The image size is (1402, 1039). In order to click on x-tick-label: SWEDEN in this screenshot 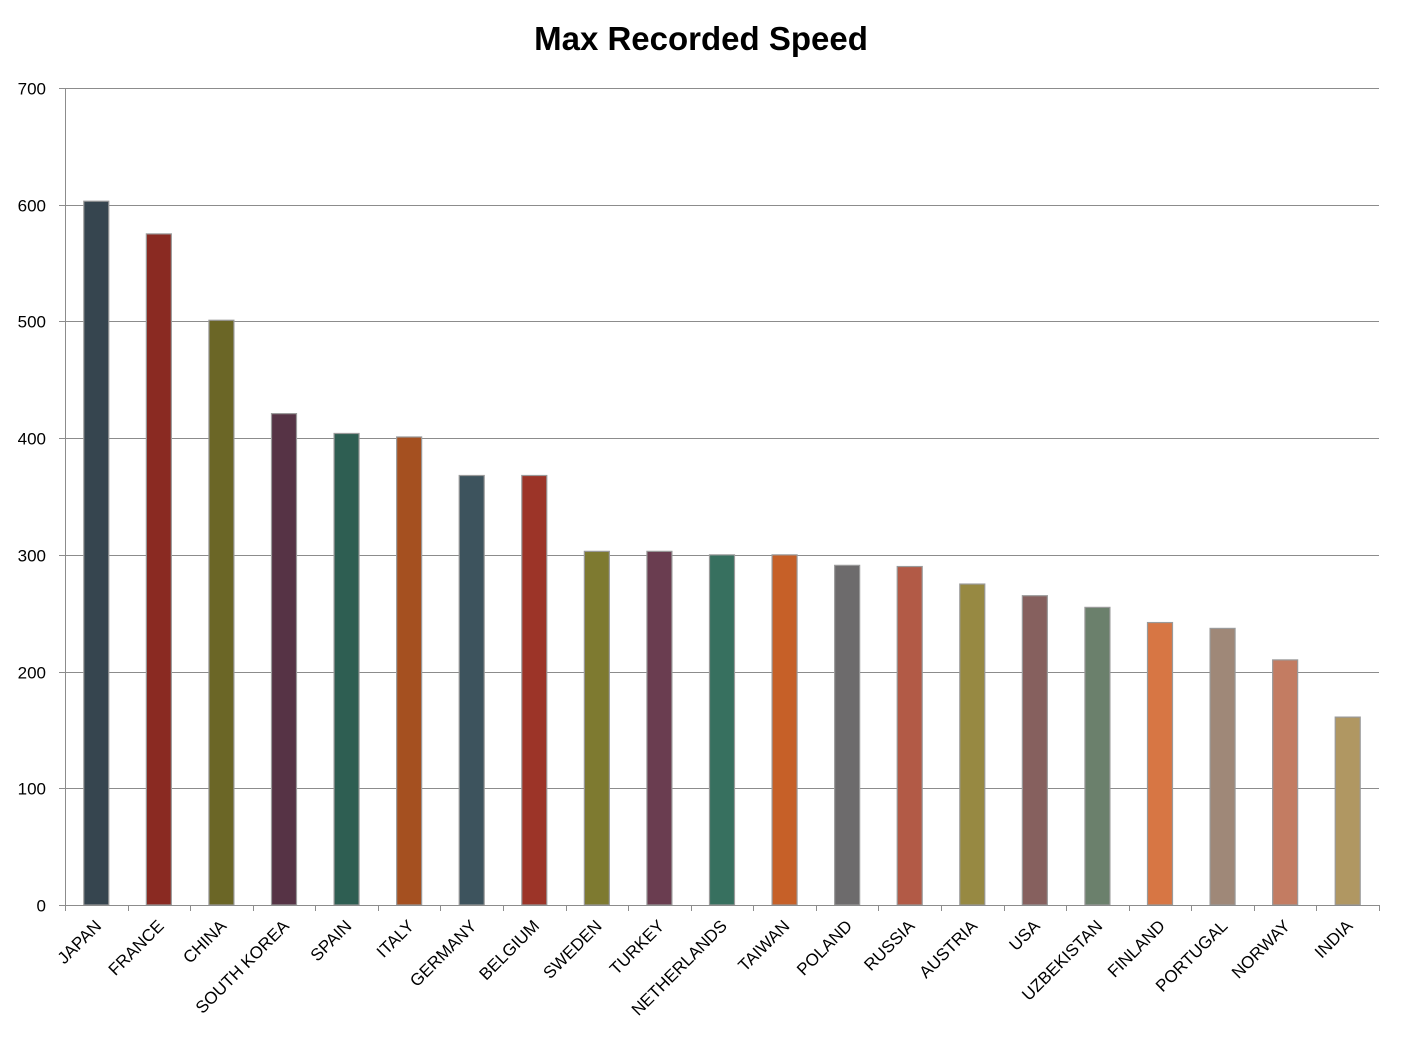, I will do `click(572, 949)`.